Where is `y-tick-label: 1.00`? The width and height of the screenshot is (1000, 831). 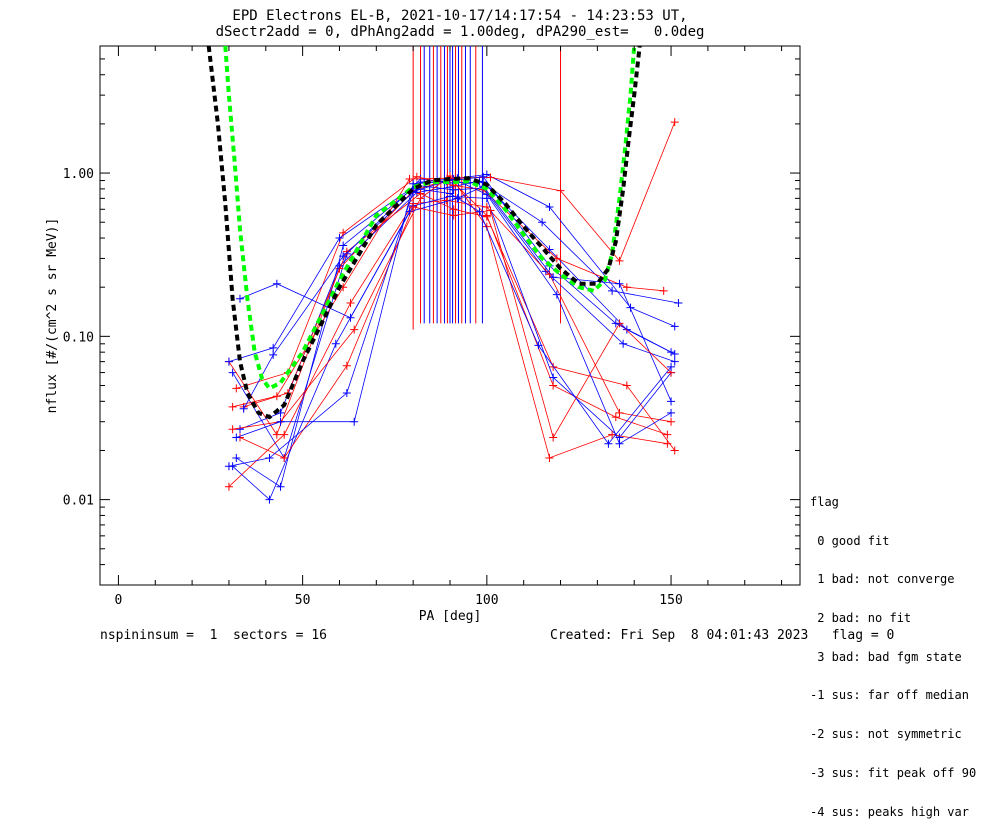
y-tick-label: 1.00 is located at coordinates (78, 174).